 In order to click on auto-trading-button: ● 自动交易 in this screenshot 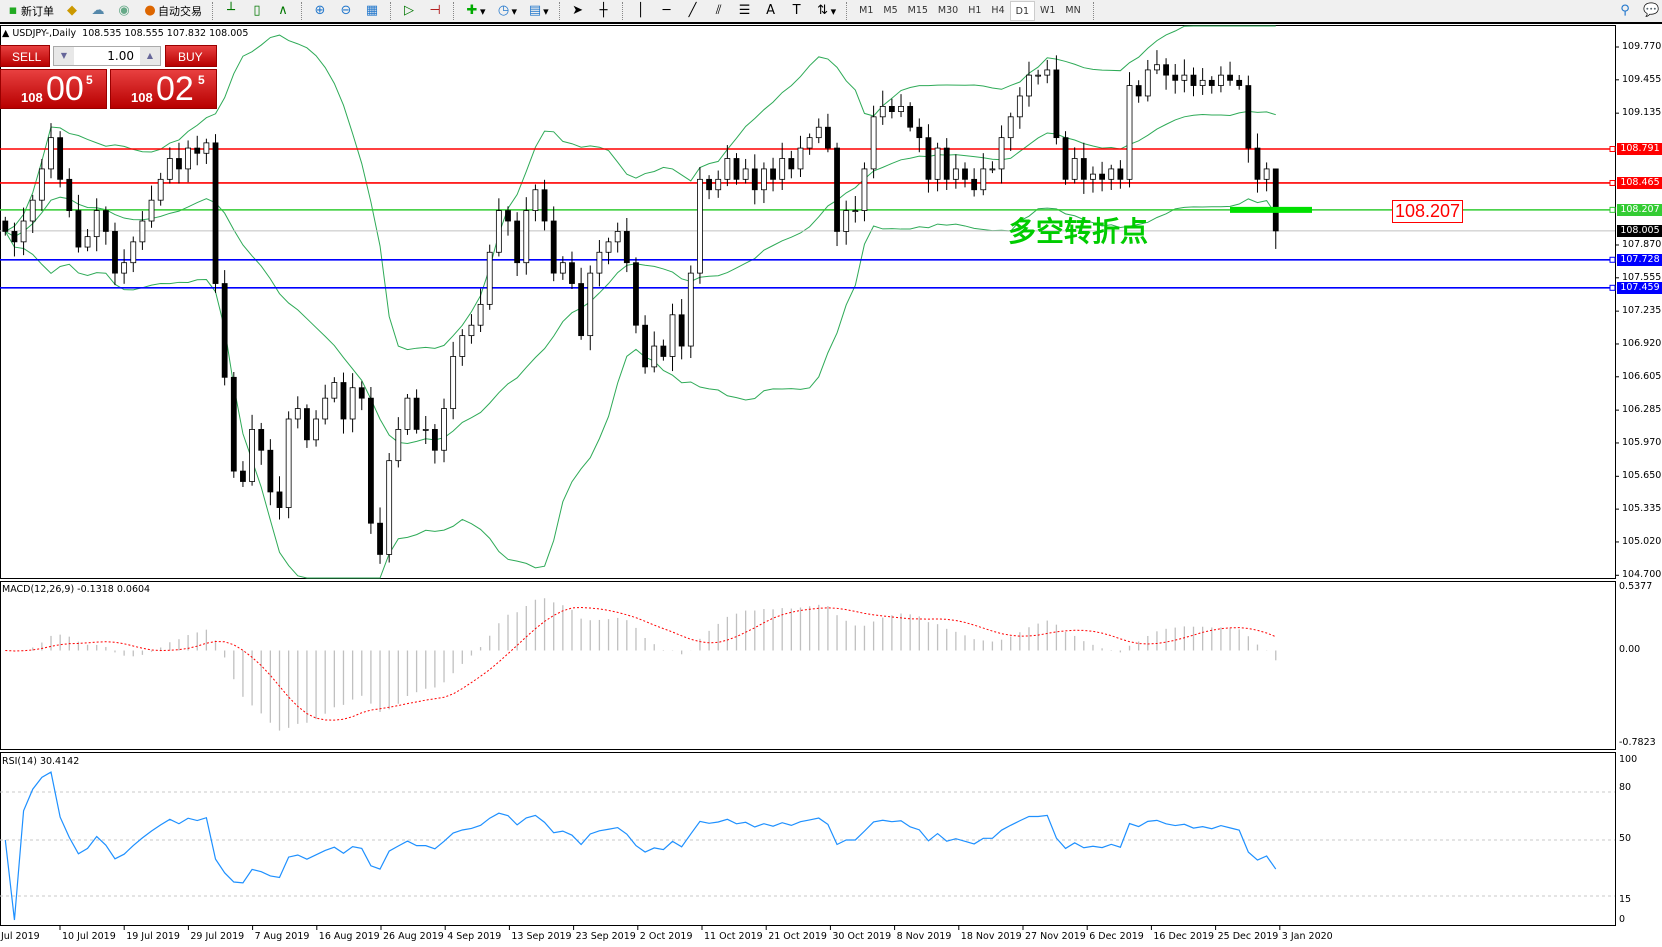, I will do `click(172, 11)`.